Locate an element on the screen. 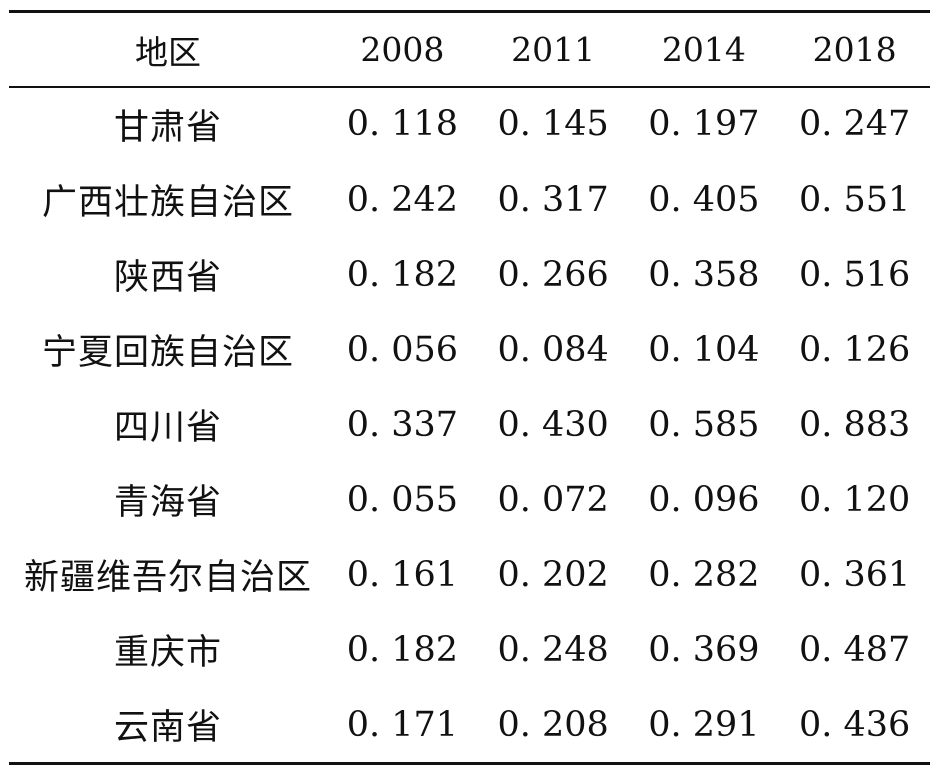 The width and height of the screenshot is (938, 773). value-cell: 0. 126 is located at coordinates (854, 349).